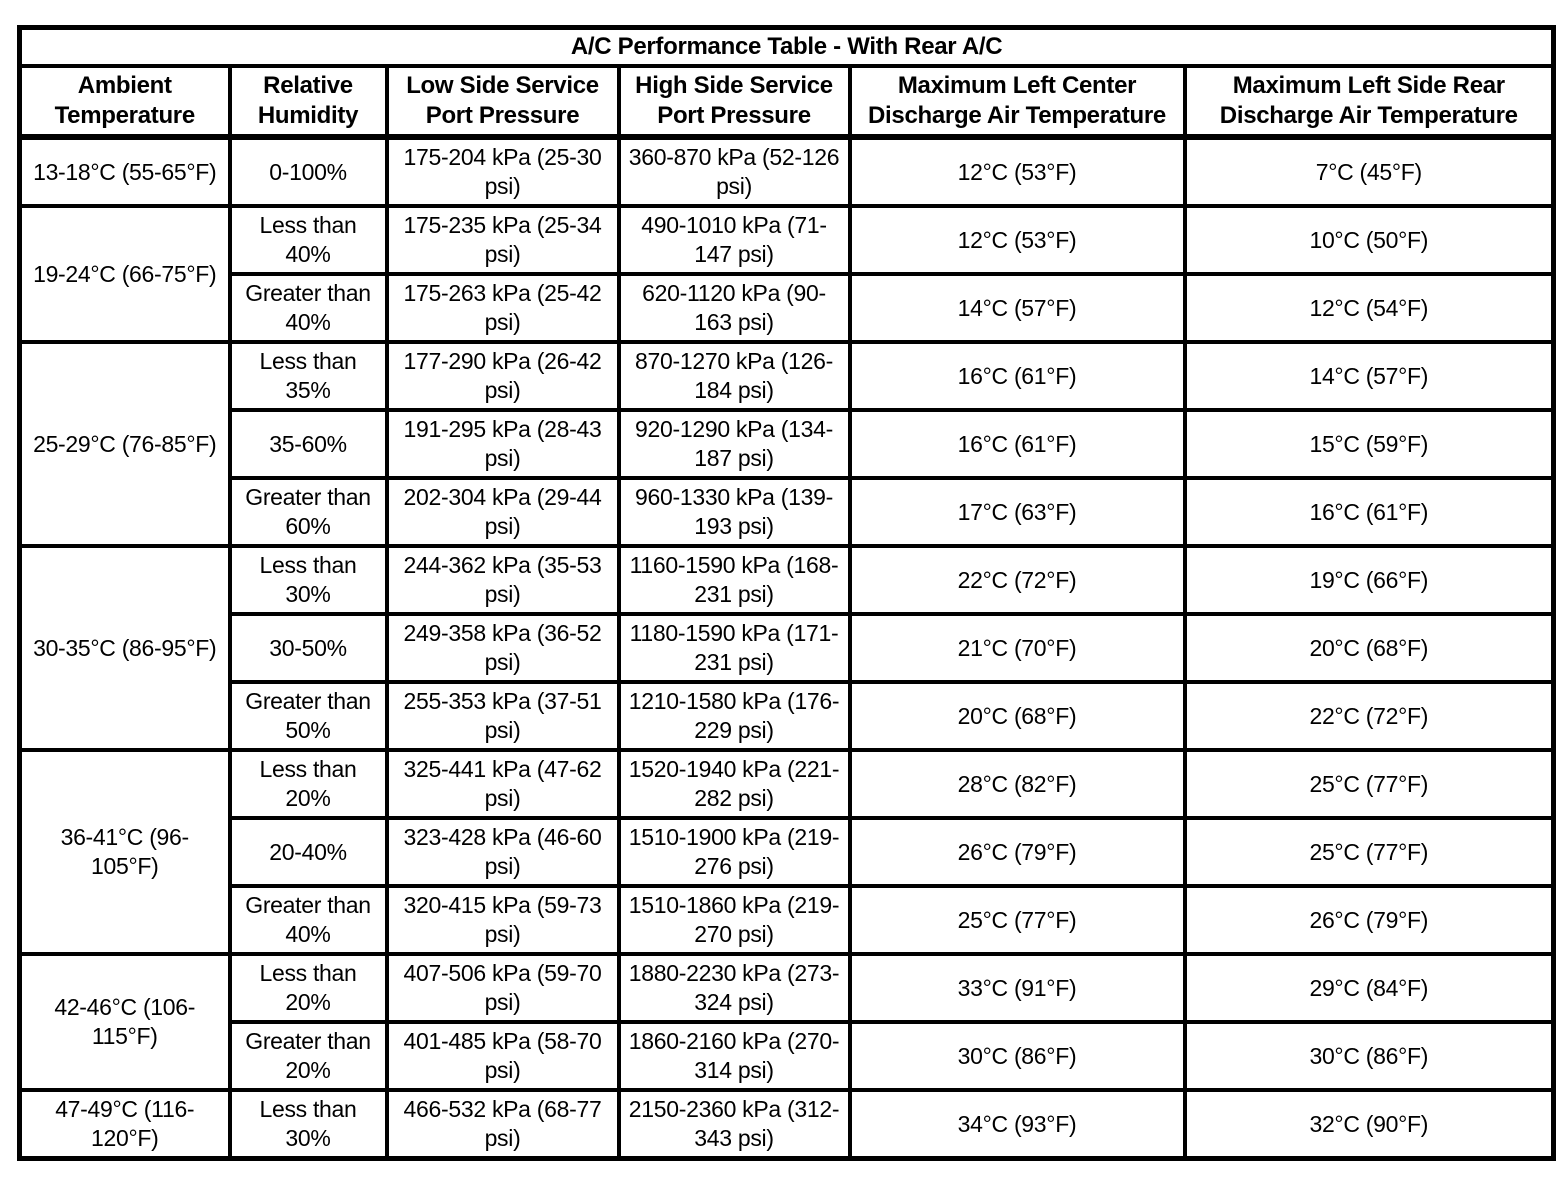 Image resolution: width=1568 pixels, height=1198 pixels. What do you see at coordinates (734, 852) in the screenshot?
I see `high-side-pressure-cell: 1510-1900 kPa (219-276 psi)` at bounding box center [734, 852].